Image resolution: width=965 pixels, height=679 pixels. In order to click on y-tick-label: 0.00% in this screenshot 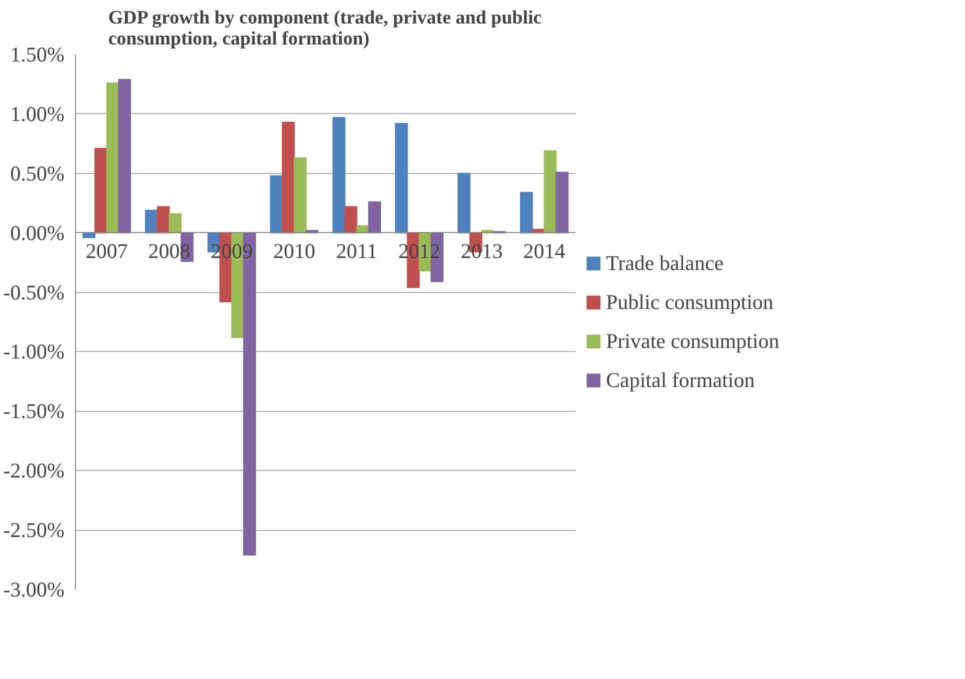, I will do `click(37, 232)`.